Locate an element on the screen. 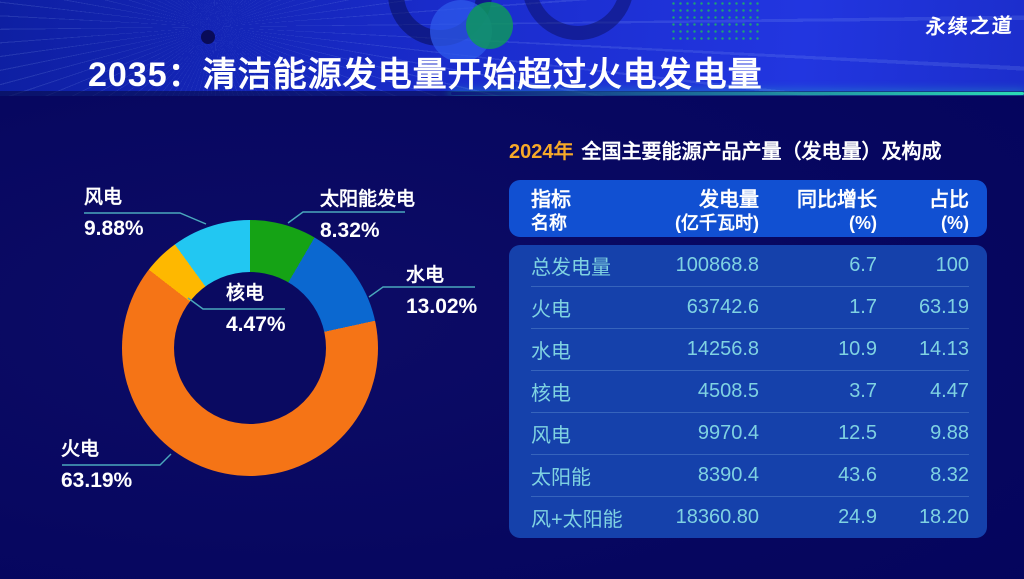 Image resolution: width=1024 pixels, height=579 pixels. donut-ring is located at coordinates (250, 348).